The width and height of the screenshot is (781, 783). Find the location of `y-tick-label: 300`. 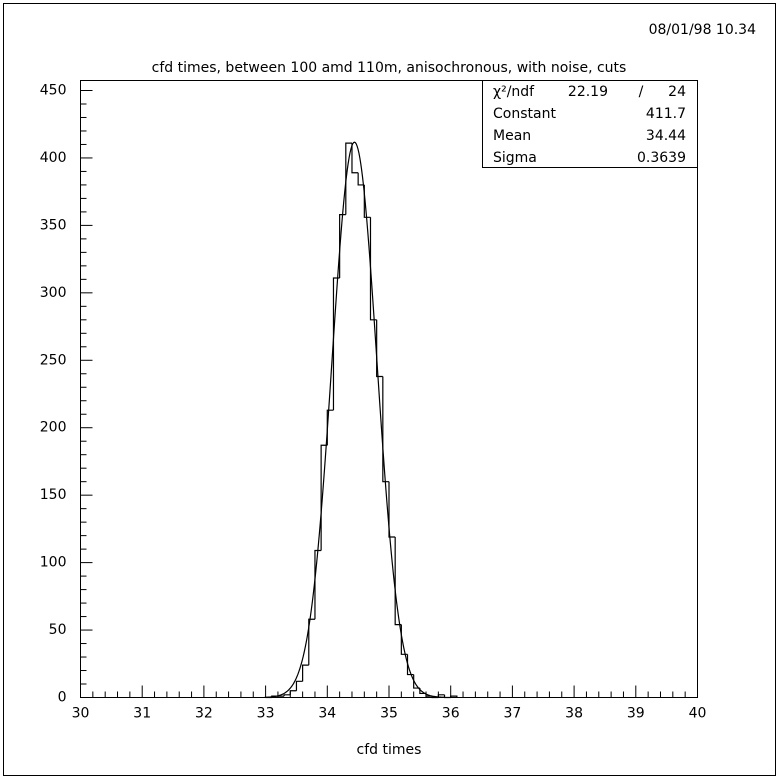

y-tick-label: 300 is located at coordinates (53, 293).